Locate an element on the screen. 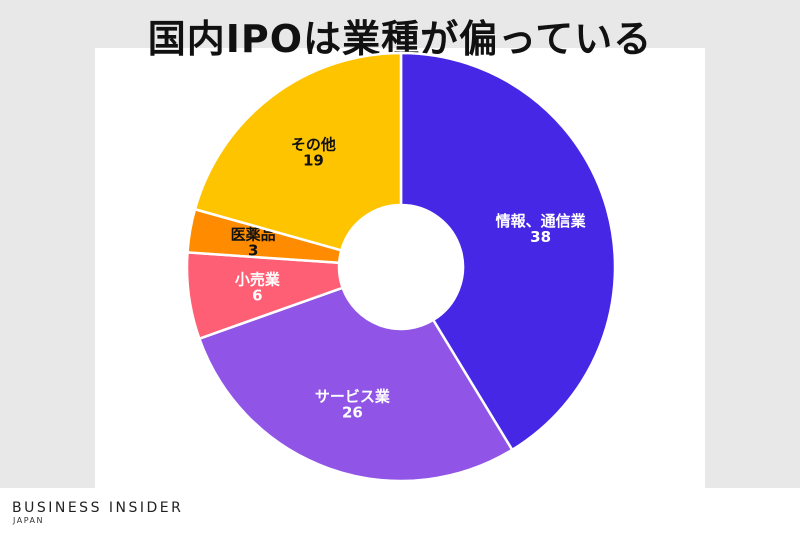 This screenshot has width=800, height=533. slice-other is located at coordinates (298, 151).